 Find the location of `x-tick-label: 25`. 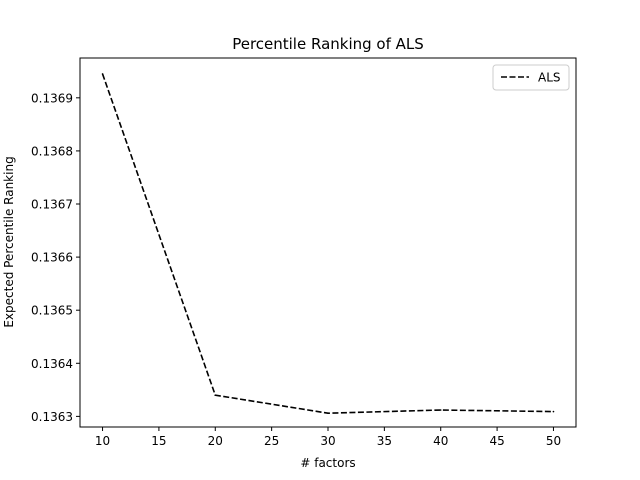

x-tick-label: 25 is located at coordinates (271, 441).